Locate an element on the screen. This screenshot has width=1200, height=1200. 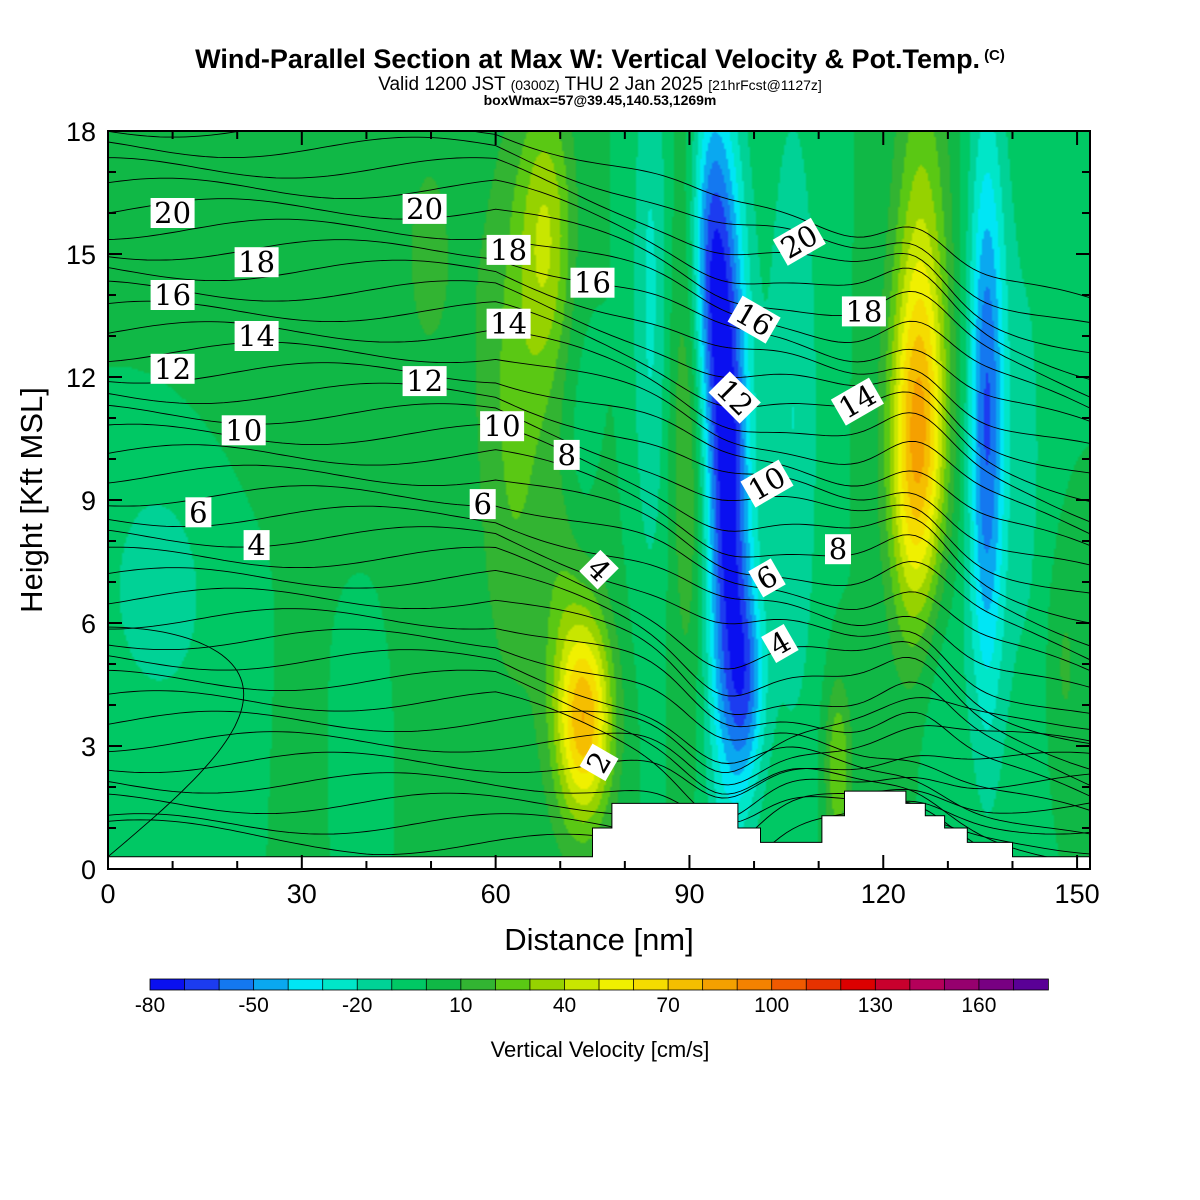
contour-label: 20 is located at coordinates (424, 209).